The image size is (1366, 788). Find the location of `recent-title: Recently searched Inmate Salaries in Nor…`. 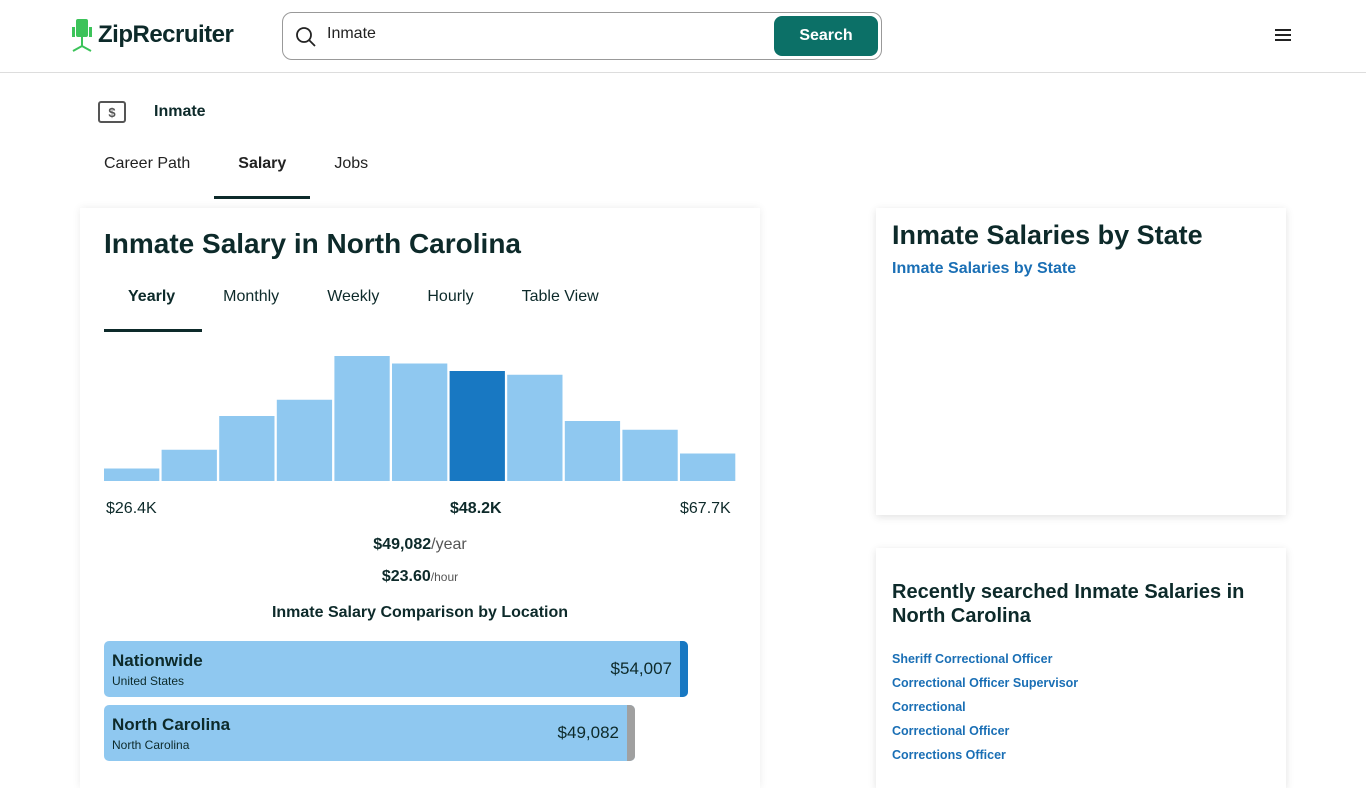

recent-title: Recently searched Inmate Salaries in Nor… is located at coordinates (1068, 604).